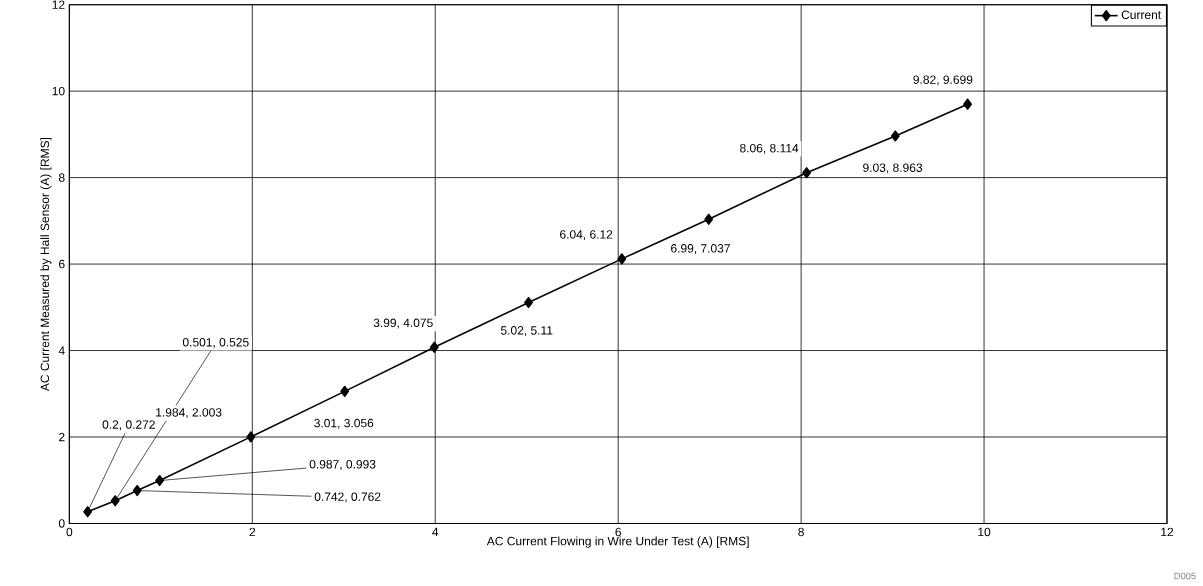 The height and width of the screenshot is (586, 1203). Describe the element at coordinates (342, 464) in the screenshot. I see `annotation: 0.987, 0.993` at that location.